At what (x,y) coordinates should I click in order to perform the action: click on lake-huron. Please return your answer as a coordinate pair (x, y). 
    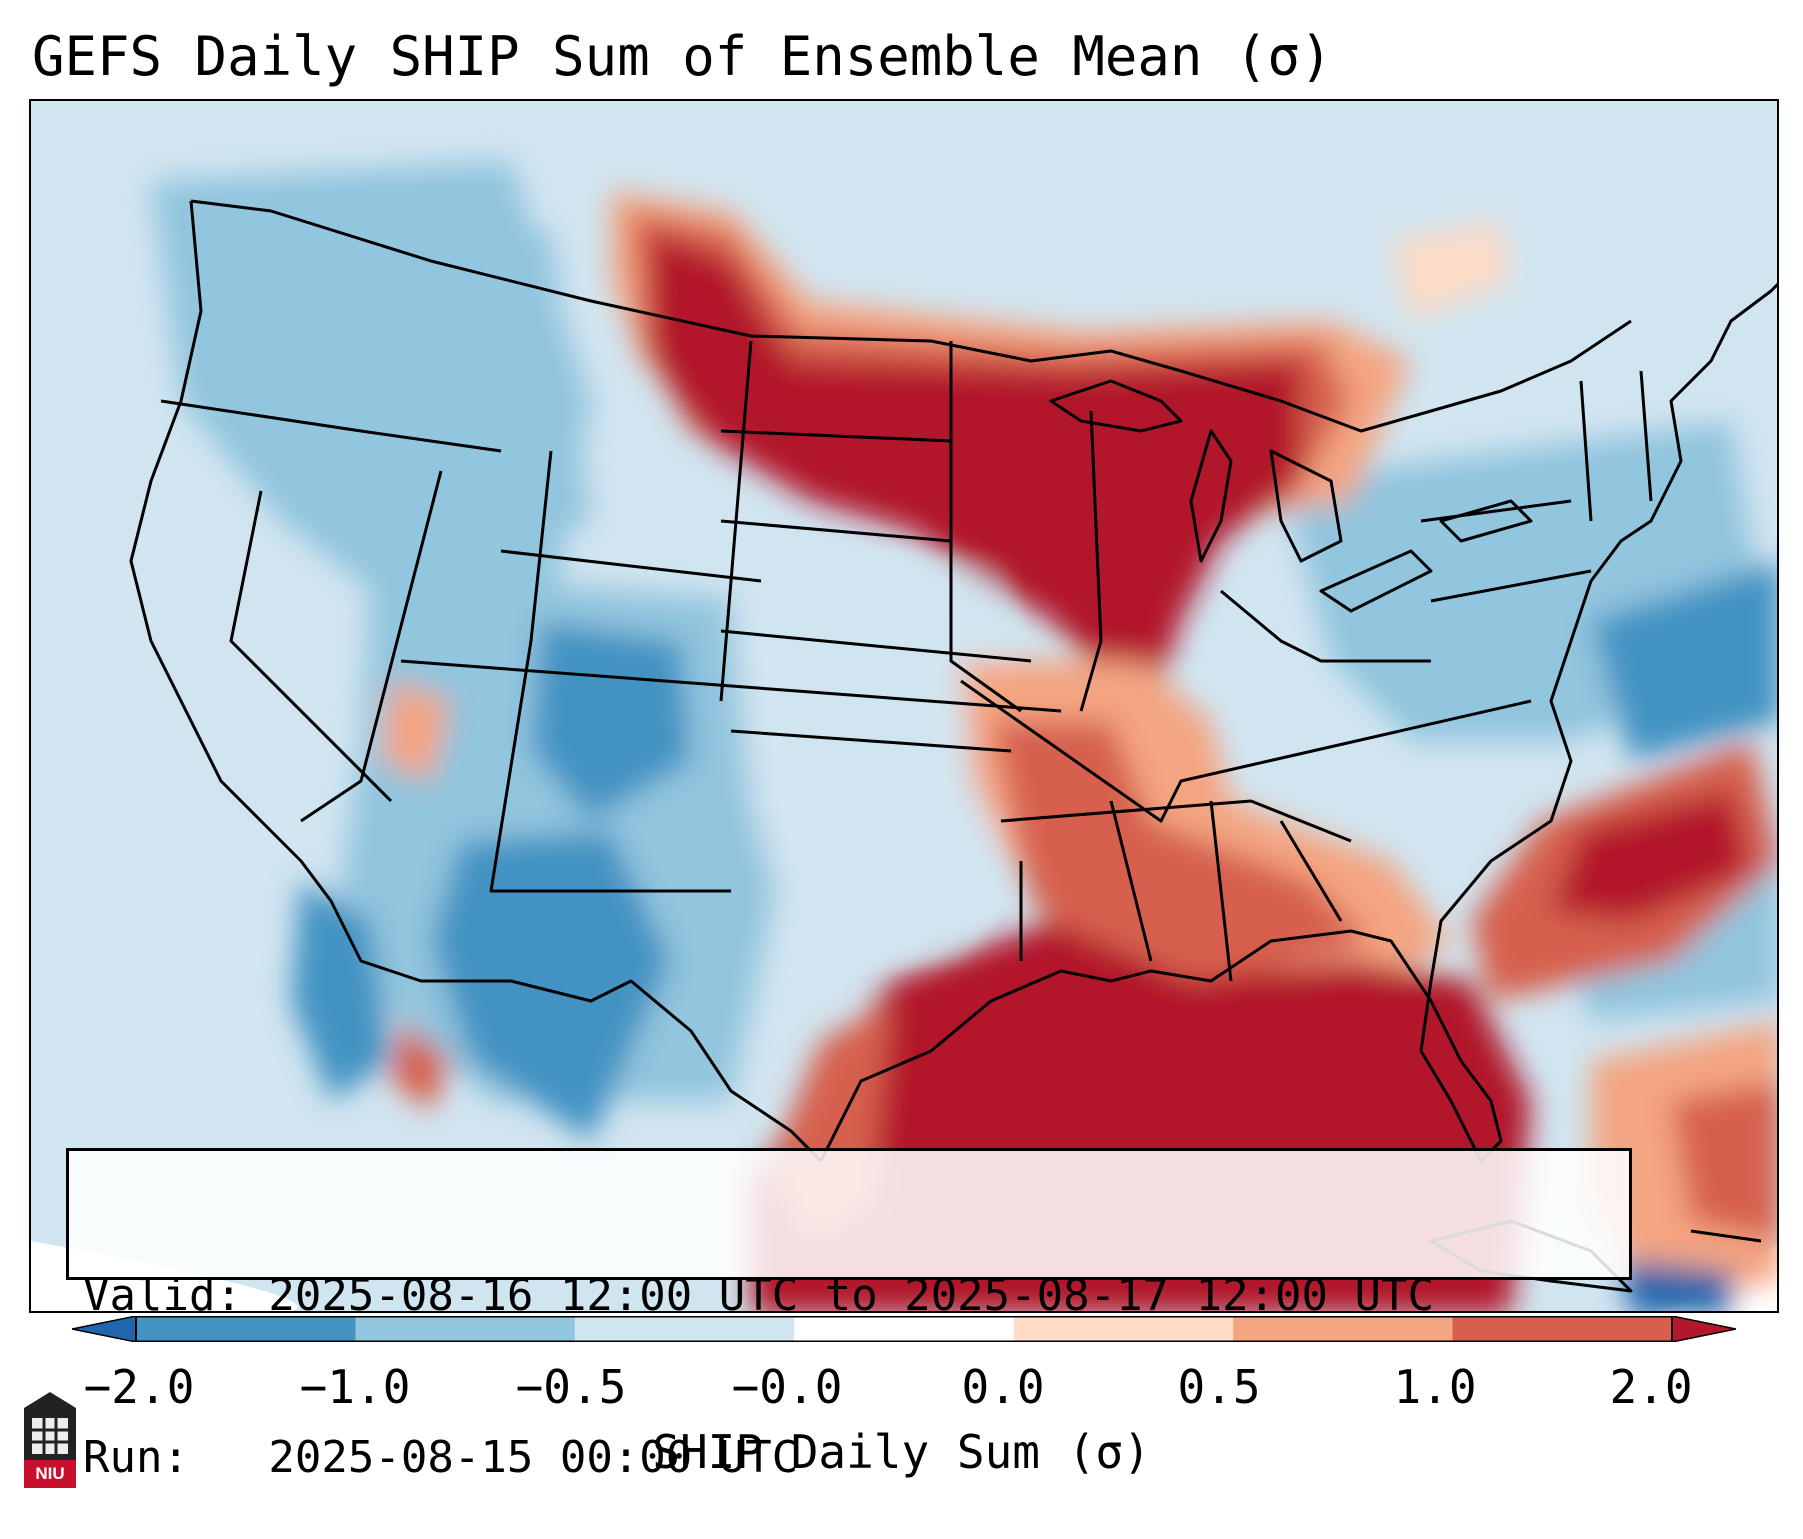
    Looking at the image, I should click on (1306, 506).